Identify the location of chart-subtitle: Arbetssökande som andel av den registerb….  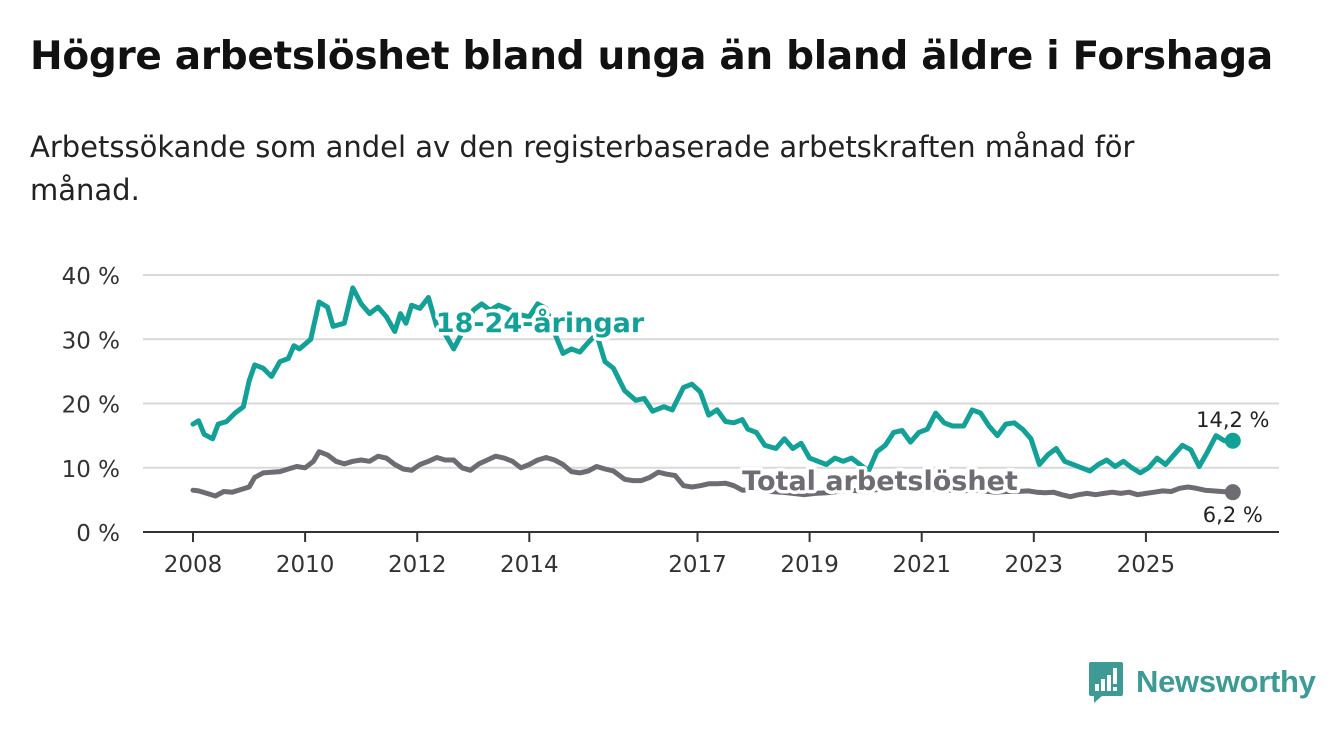
(582, 168).